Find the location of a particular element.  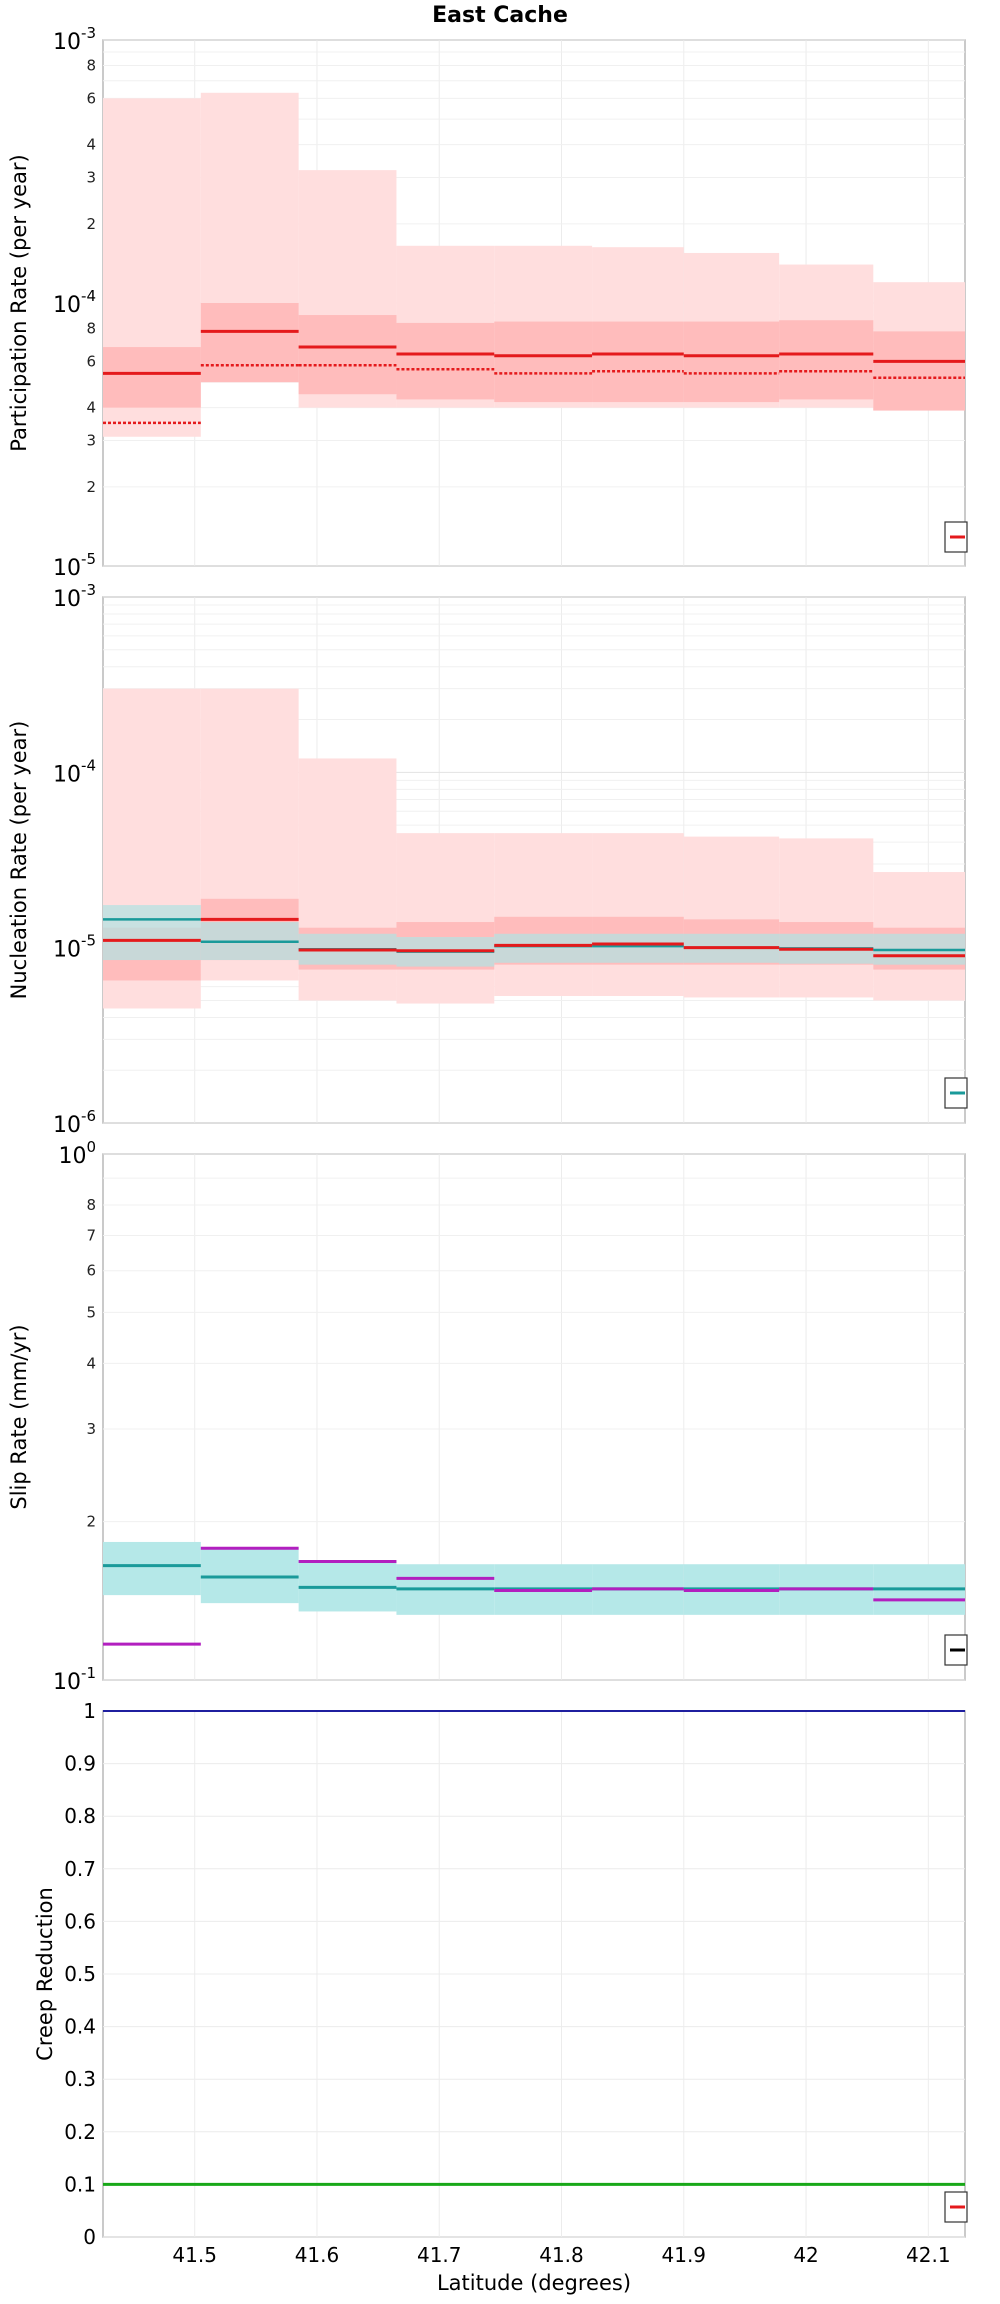

y-tick-exponent: -6 is located at coordinates (88, 1116).